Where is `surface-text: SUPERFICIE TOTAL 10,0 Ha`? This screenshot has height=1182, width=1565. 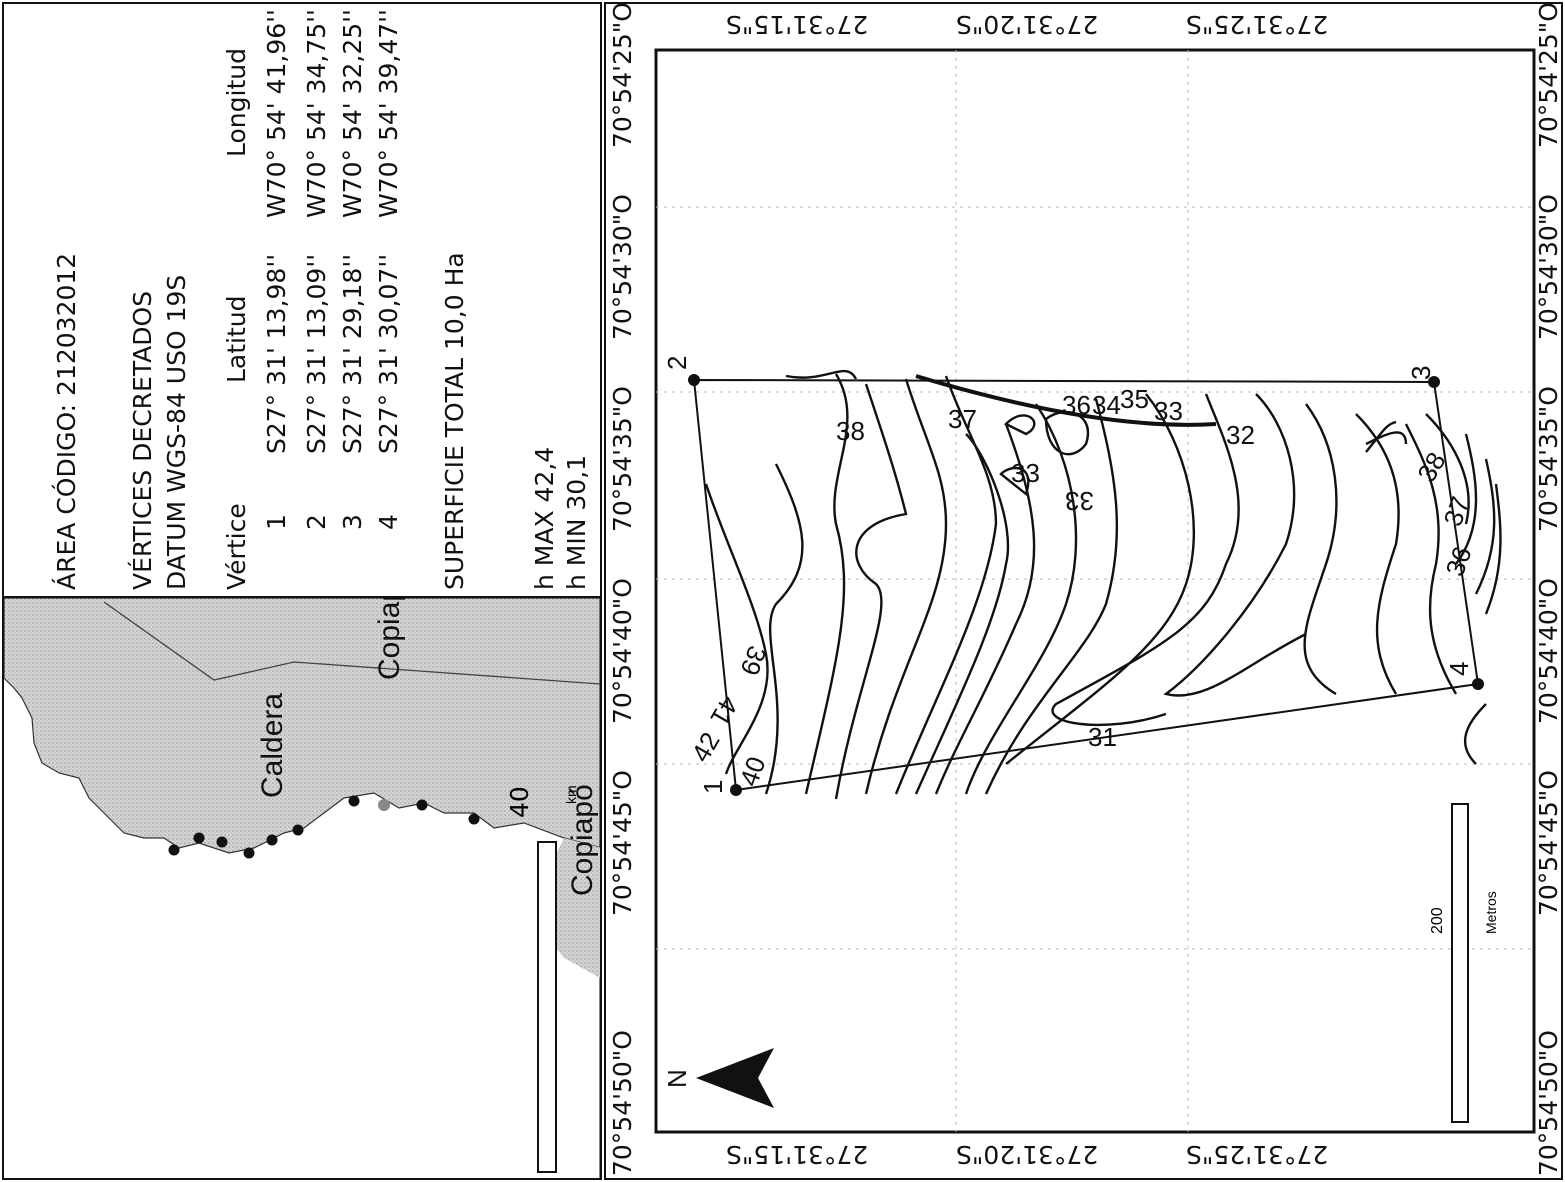 surface-text: SUPERFICIE TOTAL 10,0 Ha is located at coordinates (454, 421).